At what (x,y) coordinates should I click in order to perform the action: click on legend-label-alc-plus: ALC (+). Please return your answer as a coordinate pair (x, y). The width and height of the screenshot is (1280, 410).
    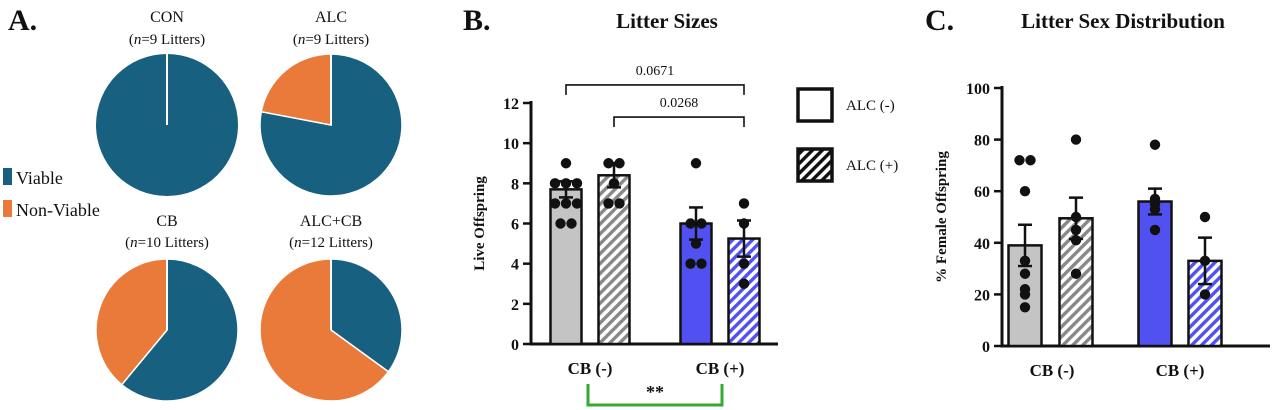
    Looking at the image, I should click on (872, 166).